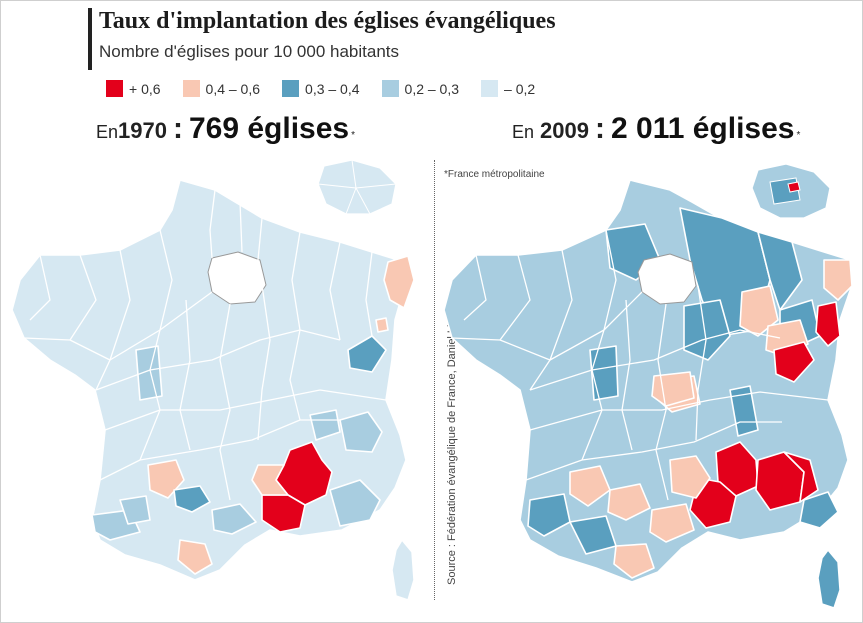  Describe the element at coordinates (702, 128) in the screenshot. I see `headline-2009-count: 2 011 églises` at that location.